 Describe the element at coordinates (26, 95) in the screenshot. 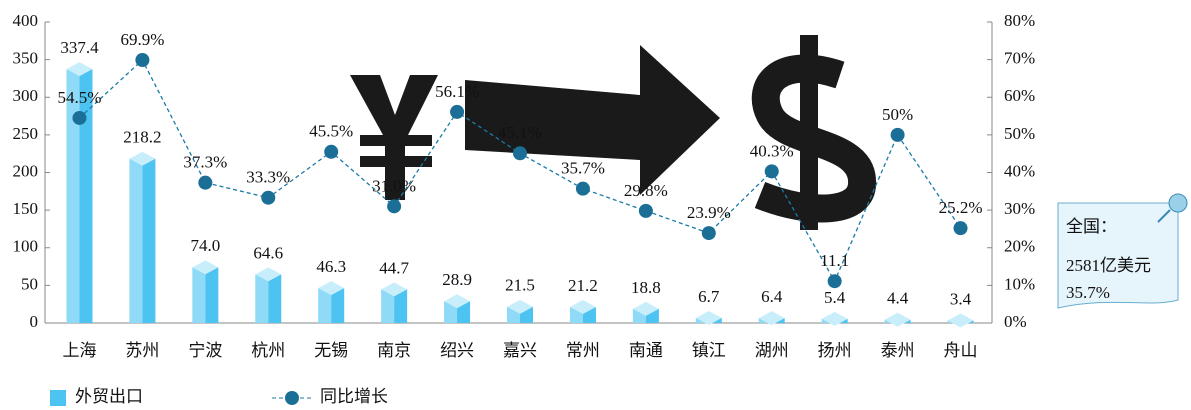

I see `y-tick-label: 300` at that location.